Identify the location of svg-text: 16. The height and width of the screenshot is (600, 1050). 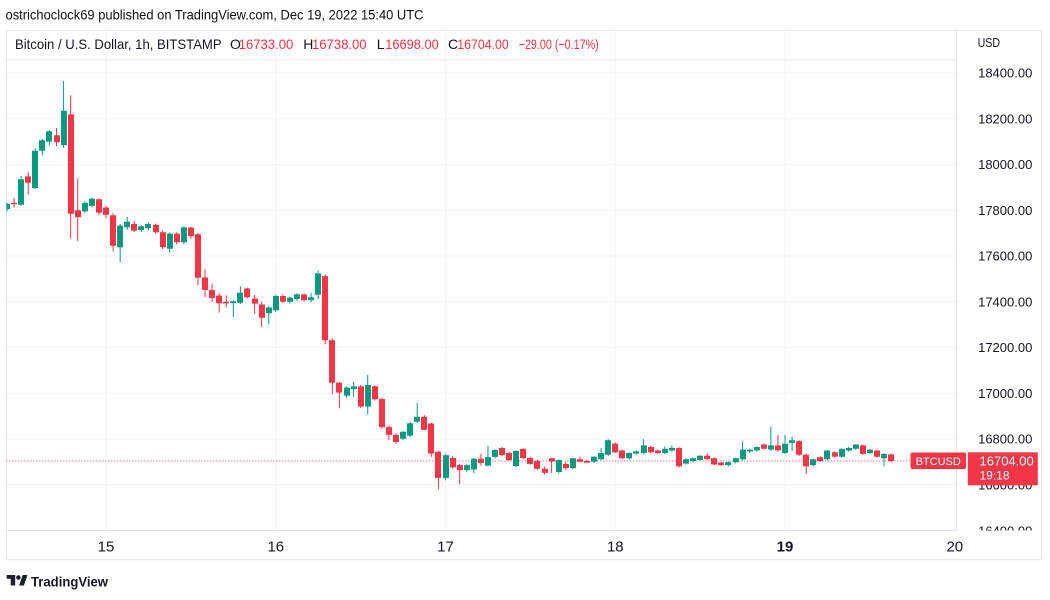
(275, 547).